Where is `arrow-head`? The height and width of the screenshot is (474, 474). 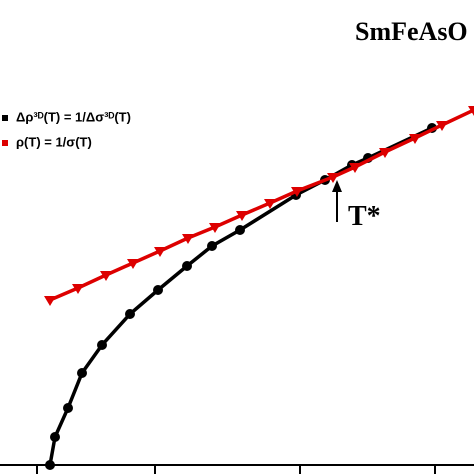
arrow-head is located at coordinates (337, 186).